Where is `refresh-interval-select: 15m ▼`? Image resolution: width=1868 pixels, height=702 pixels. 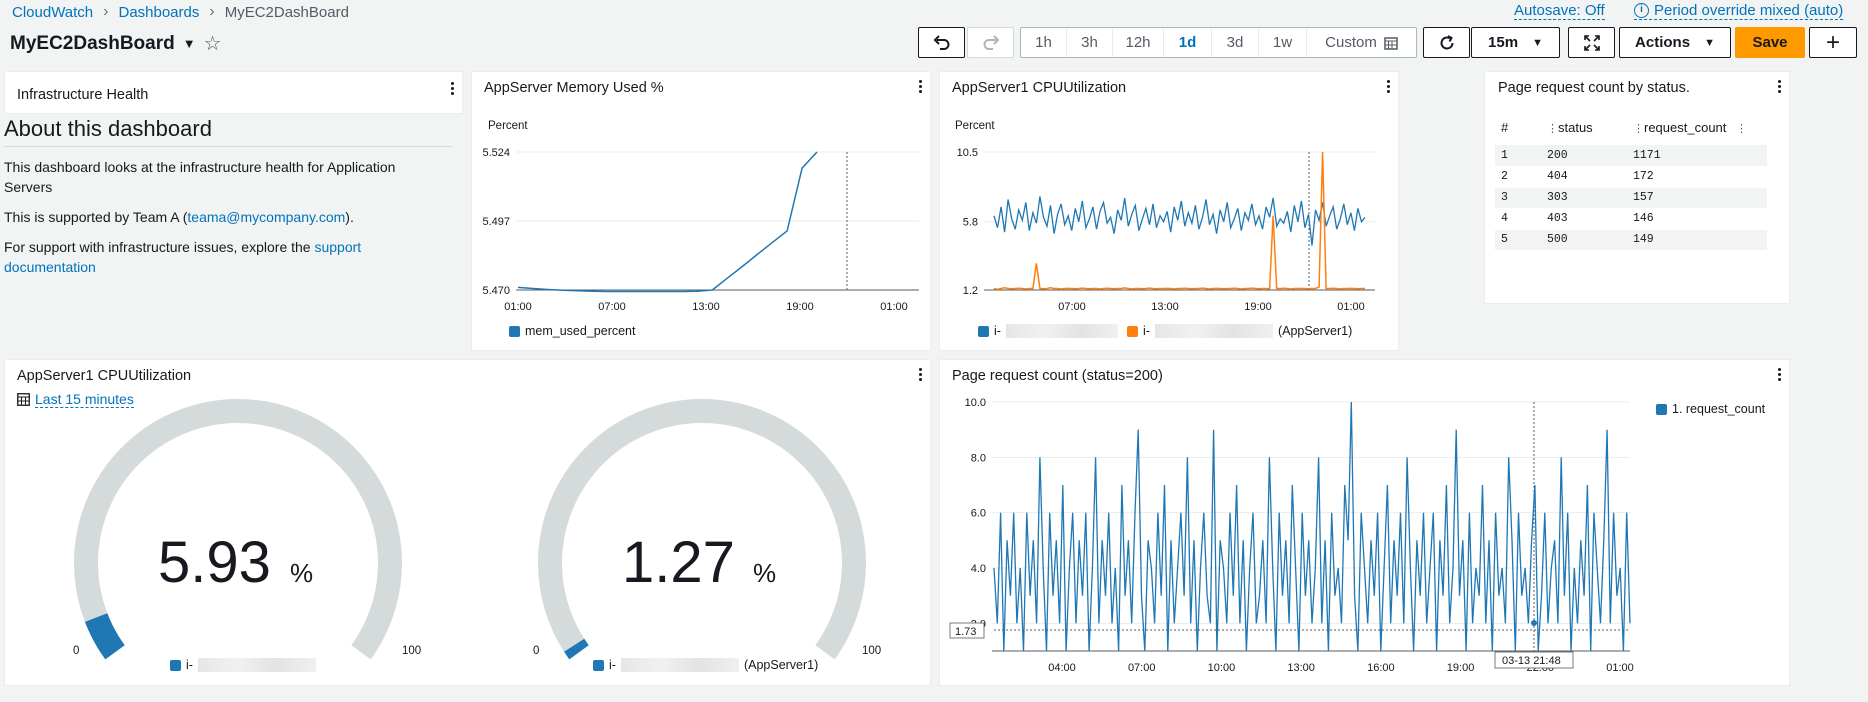 refresh-interval-select: 15m ▼ is located at coordinates (1515, 42).